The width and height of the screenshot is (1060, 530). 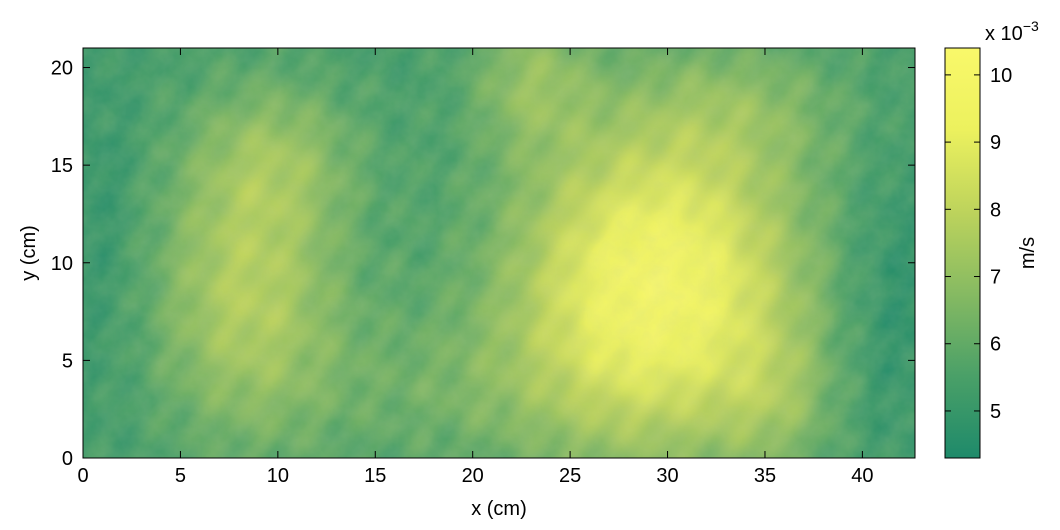 I want to click on x-tick-label: 20, so click(x=473, y=476).